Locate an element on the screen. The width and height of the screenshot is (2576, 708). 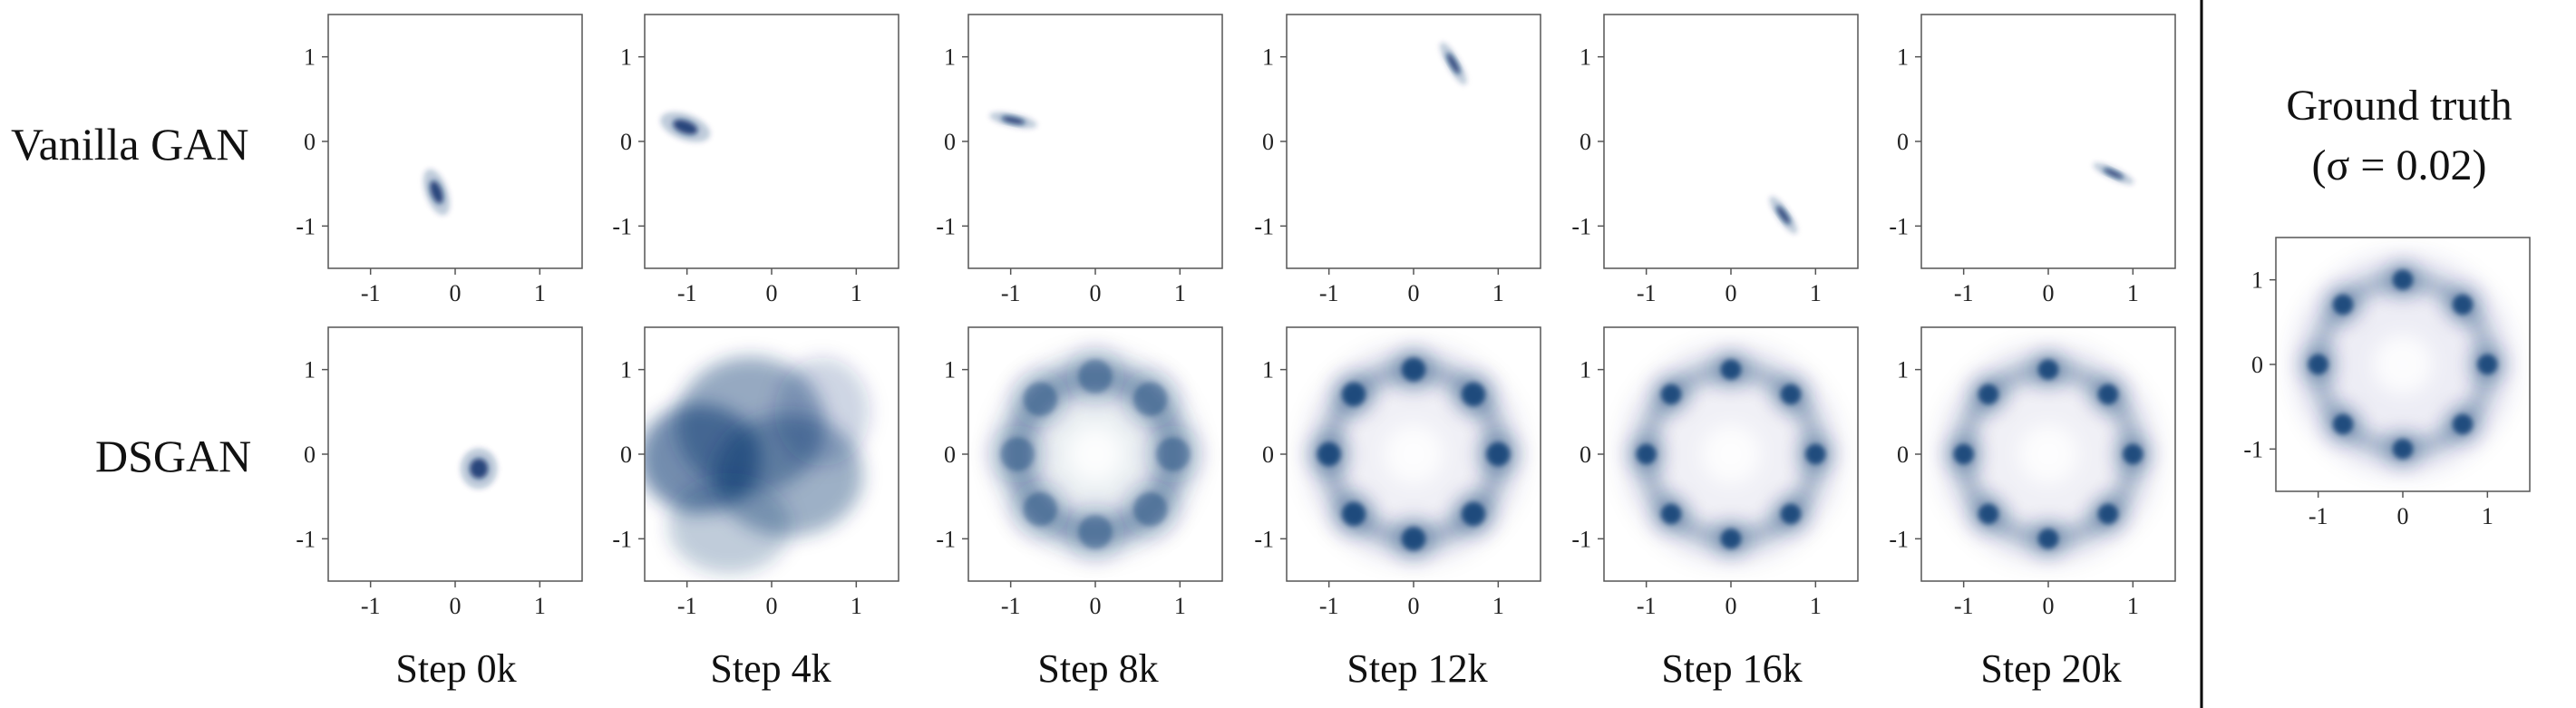
row-label-dsgan: DSGAN is located at coordinates (173, 456).